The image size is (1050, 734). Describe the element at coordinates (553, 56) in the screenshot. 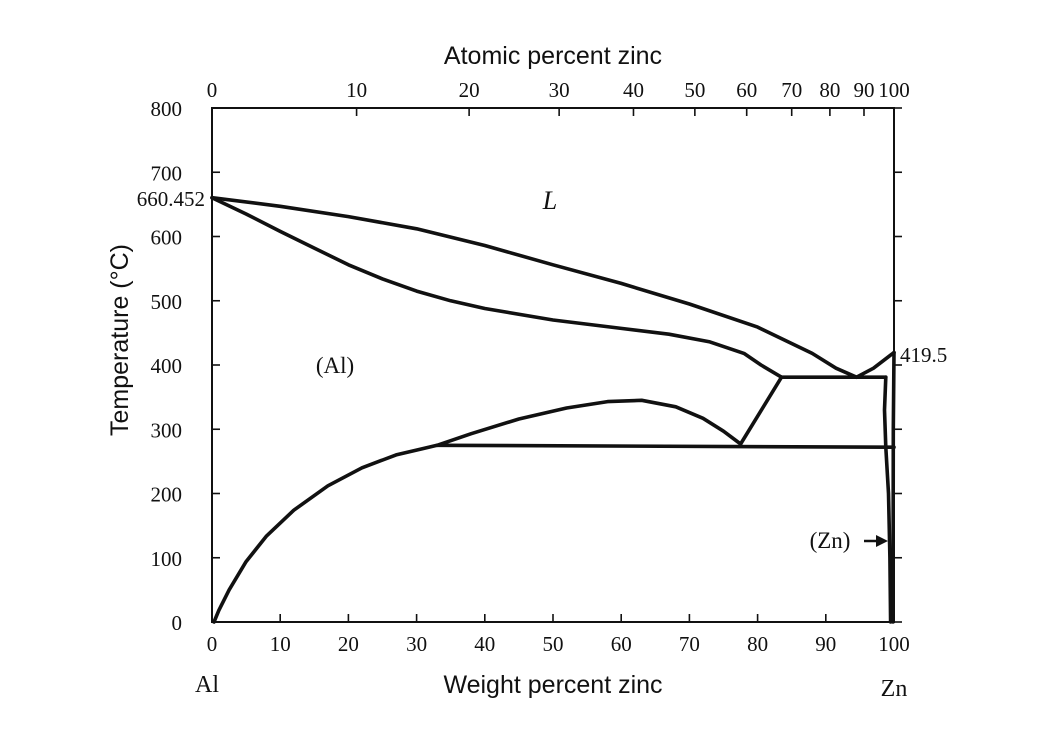

I see `top-axis-title: Atomic percent zinc` at that location.